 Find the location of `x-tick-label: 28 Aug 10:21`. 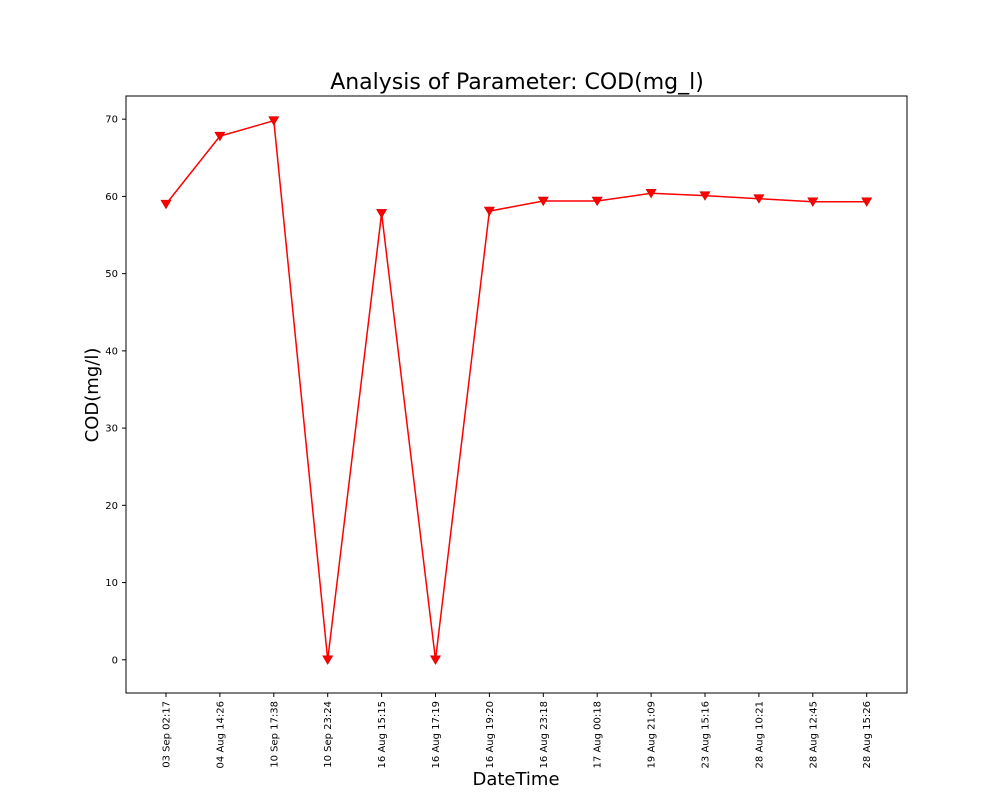

x-tick-label: 28 Aug 10:21 is located at coordinates (759, 734).